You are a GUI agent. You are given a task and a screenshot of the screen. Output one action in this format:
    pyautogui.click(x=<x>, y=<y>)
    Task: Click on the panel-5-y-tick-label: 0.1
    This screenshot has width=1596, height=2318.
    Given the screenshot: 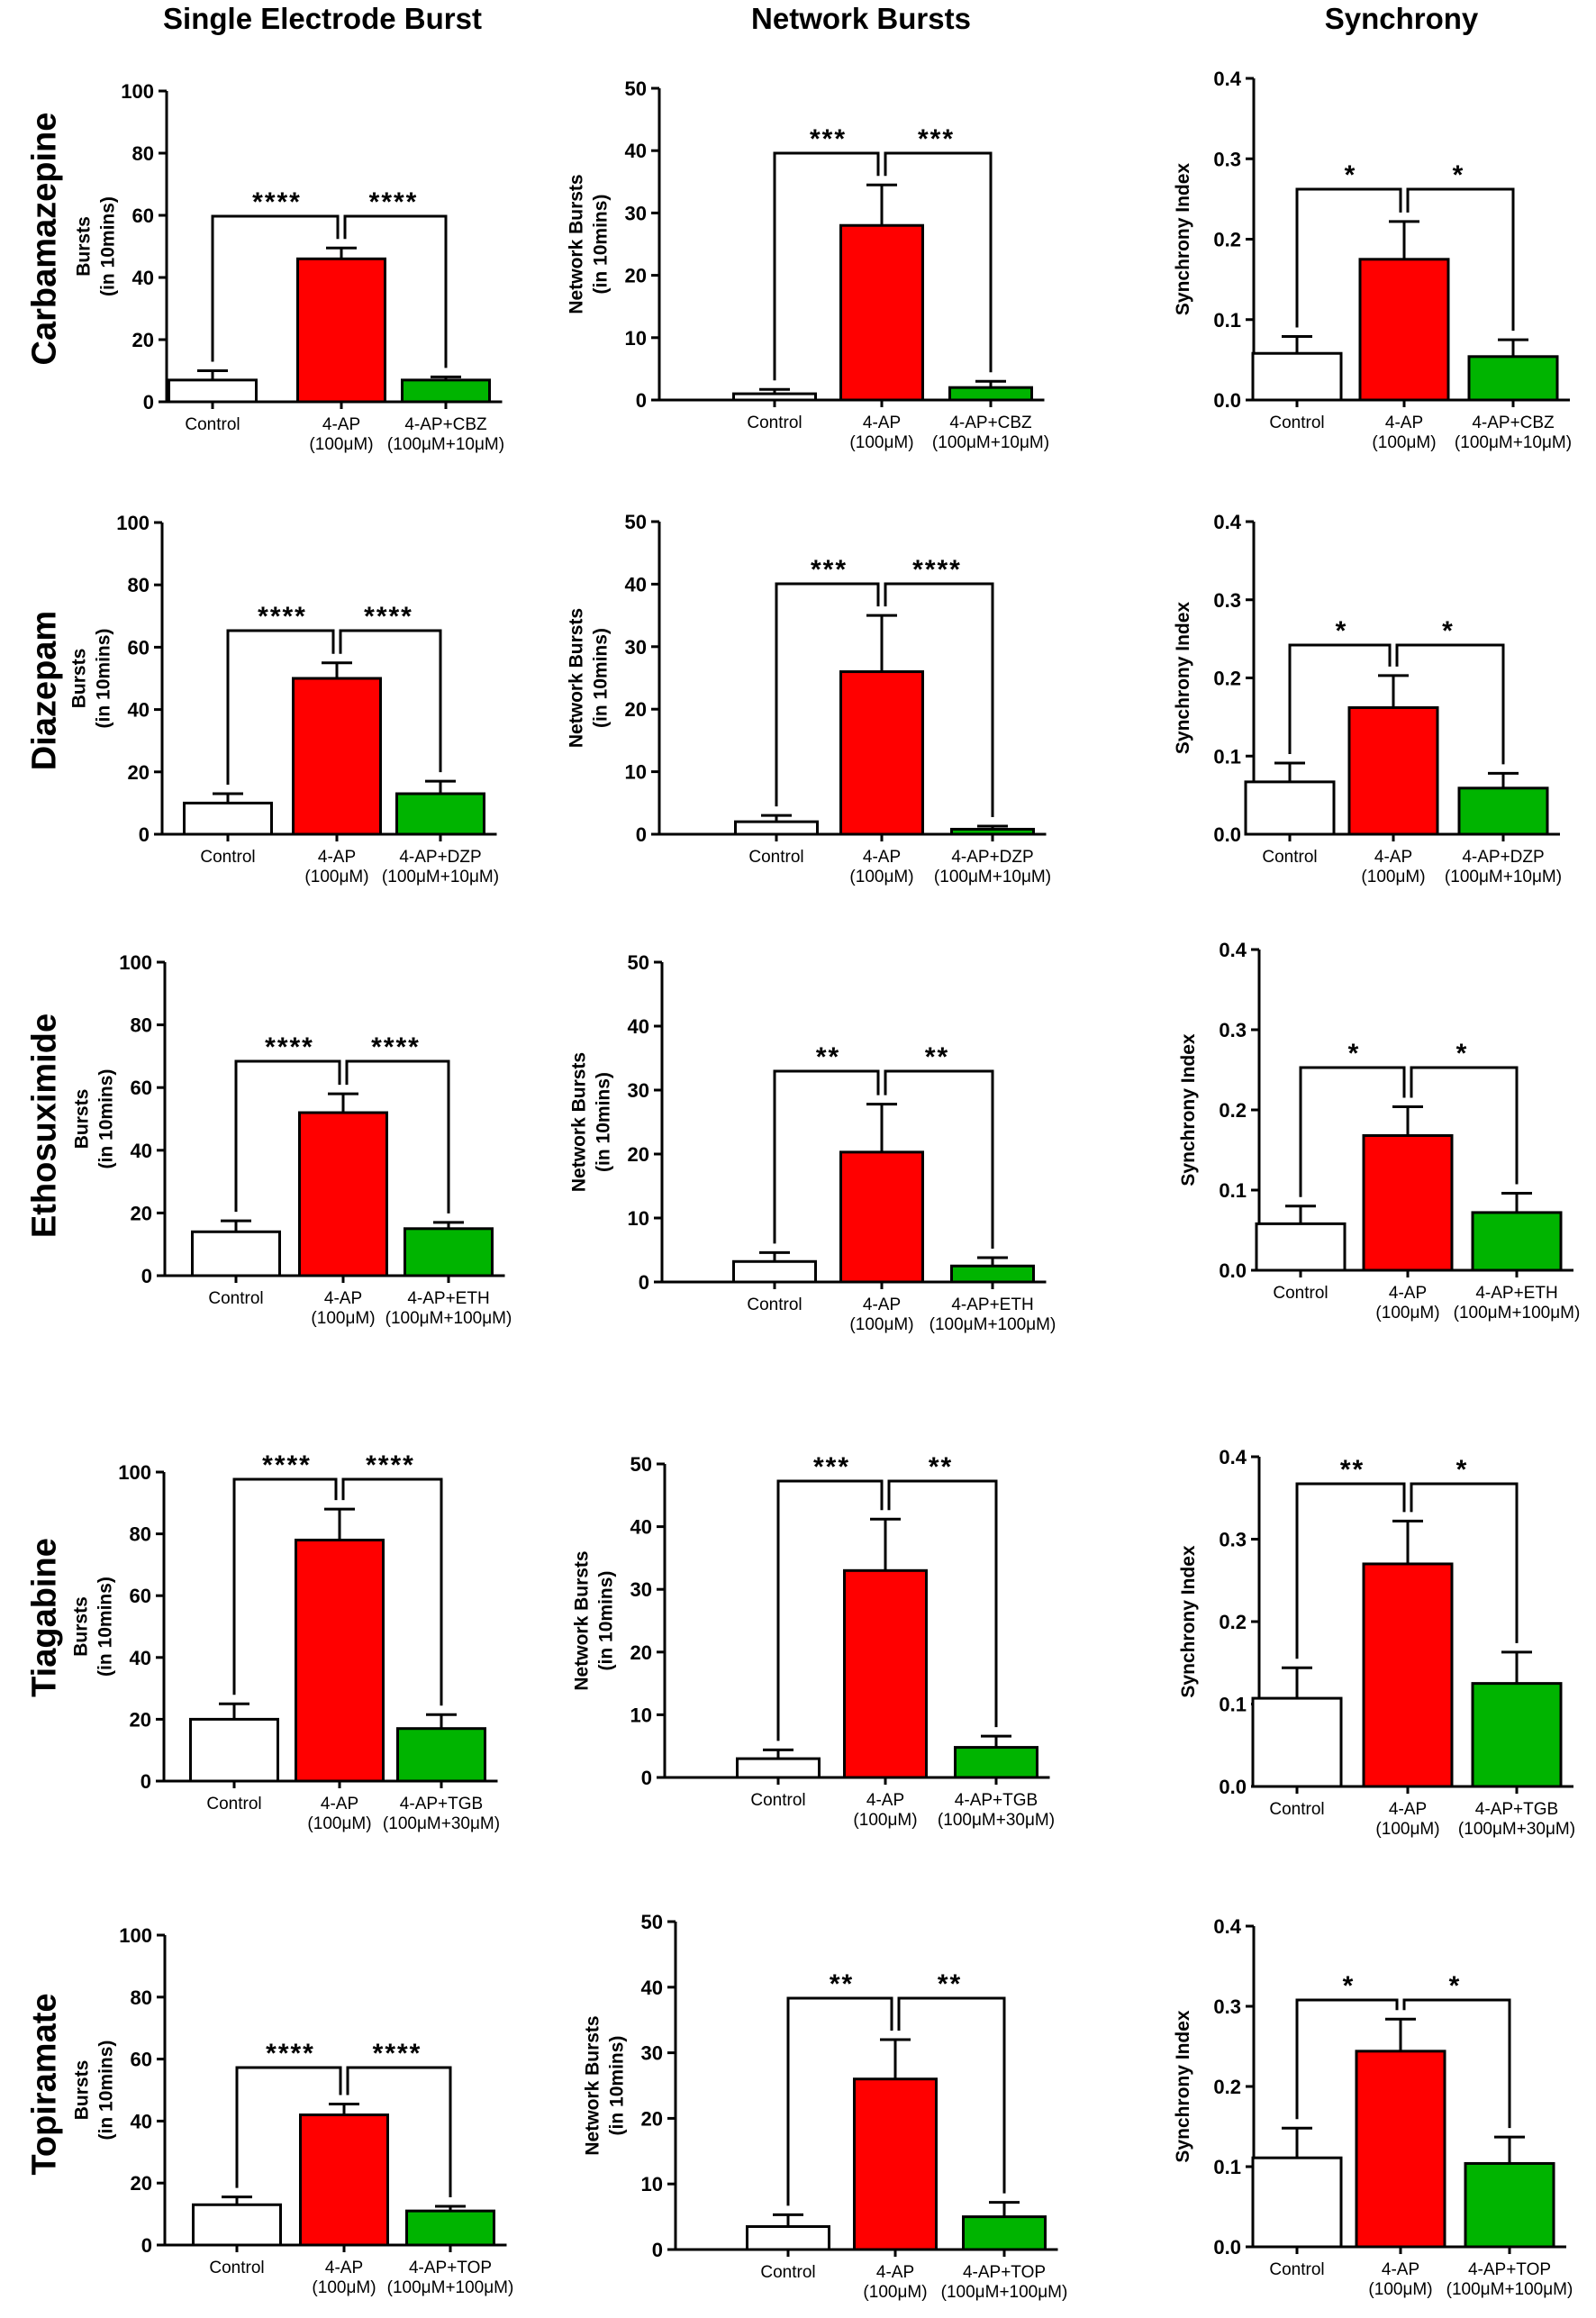 What is the action you would take?
    pyautogui.click(x=1227, y=756)
    